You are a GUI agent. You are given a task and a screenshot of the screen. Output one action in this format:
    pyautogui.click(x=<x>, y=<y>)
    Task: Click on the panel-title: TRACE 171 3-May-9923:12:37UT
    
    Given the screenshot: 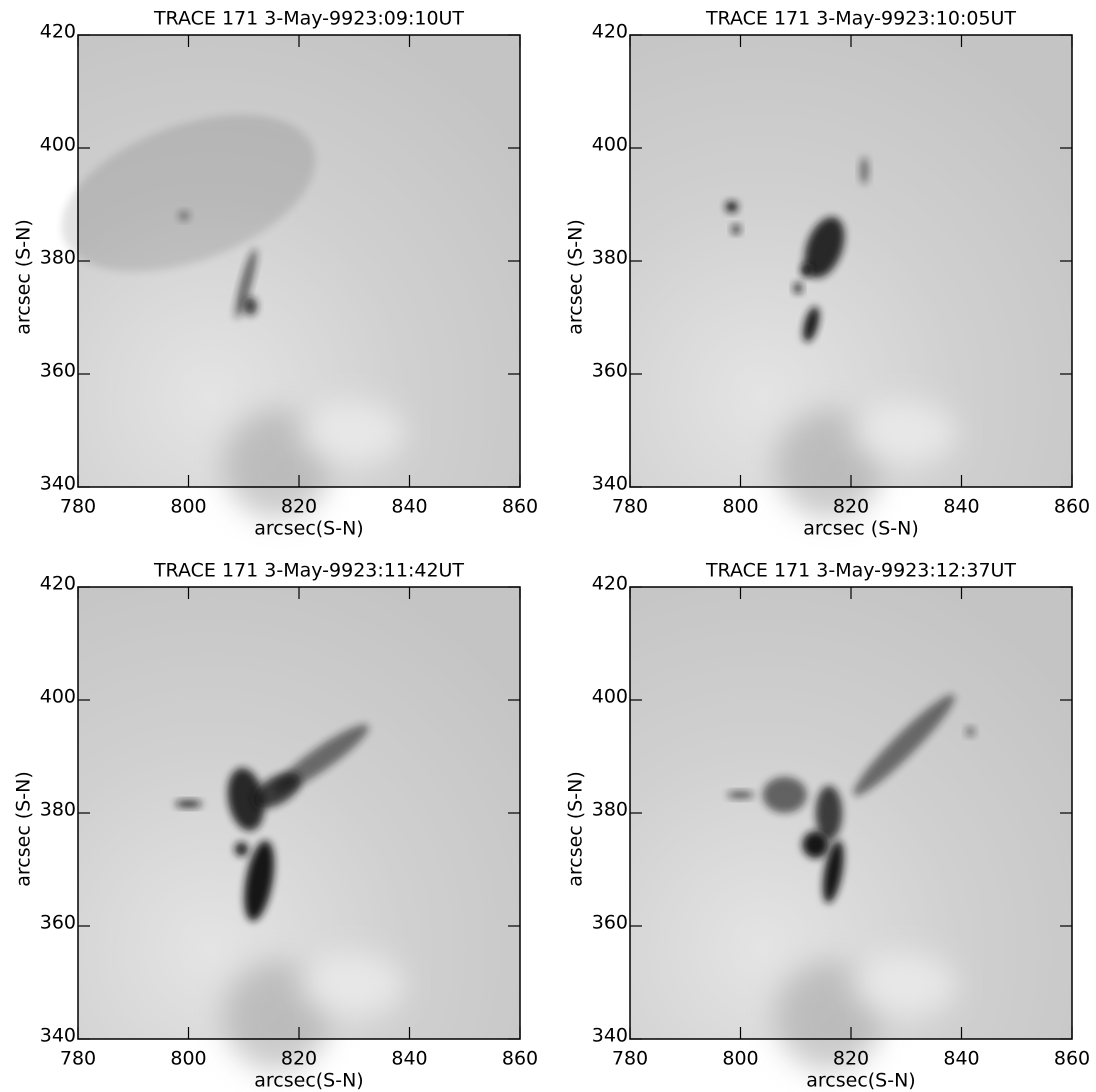 What is the action you would take?
    pyautogui.click(x=860, y=571)
    